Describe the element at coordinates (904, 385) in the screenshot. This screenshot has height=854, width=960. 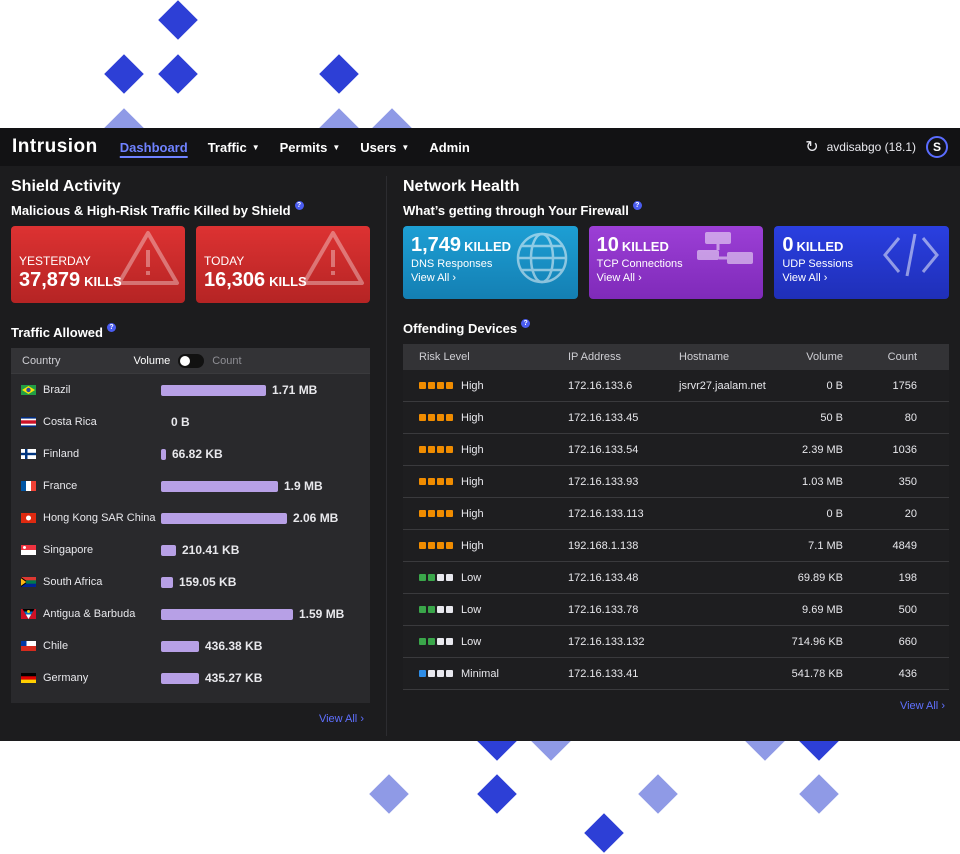
I see `count-cell: 1756` at that location.